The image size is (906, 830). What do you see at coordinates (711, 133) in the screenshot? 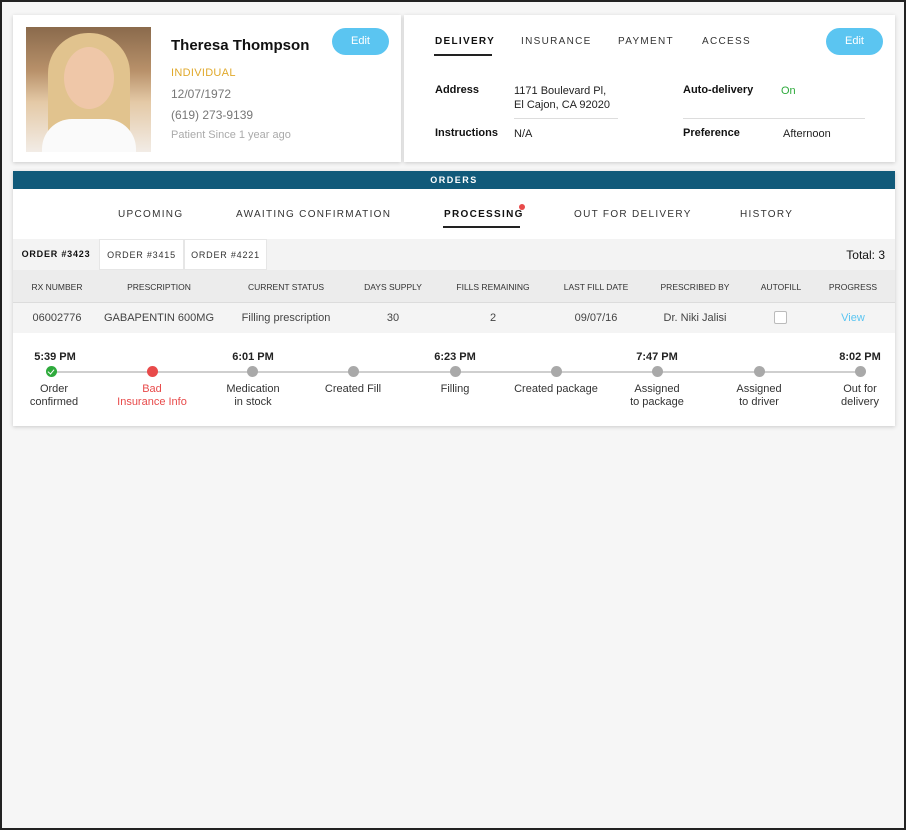
I see `preference-label: Preference` at bounding box center [711, 133].